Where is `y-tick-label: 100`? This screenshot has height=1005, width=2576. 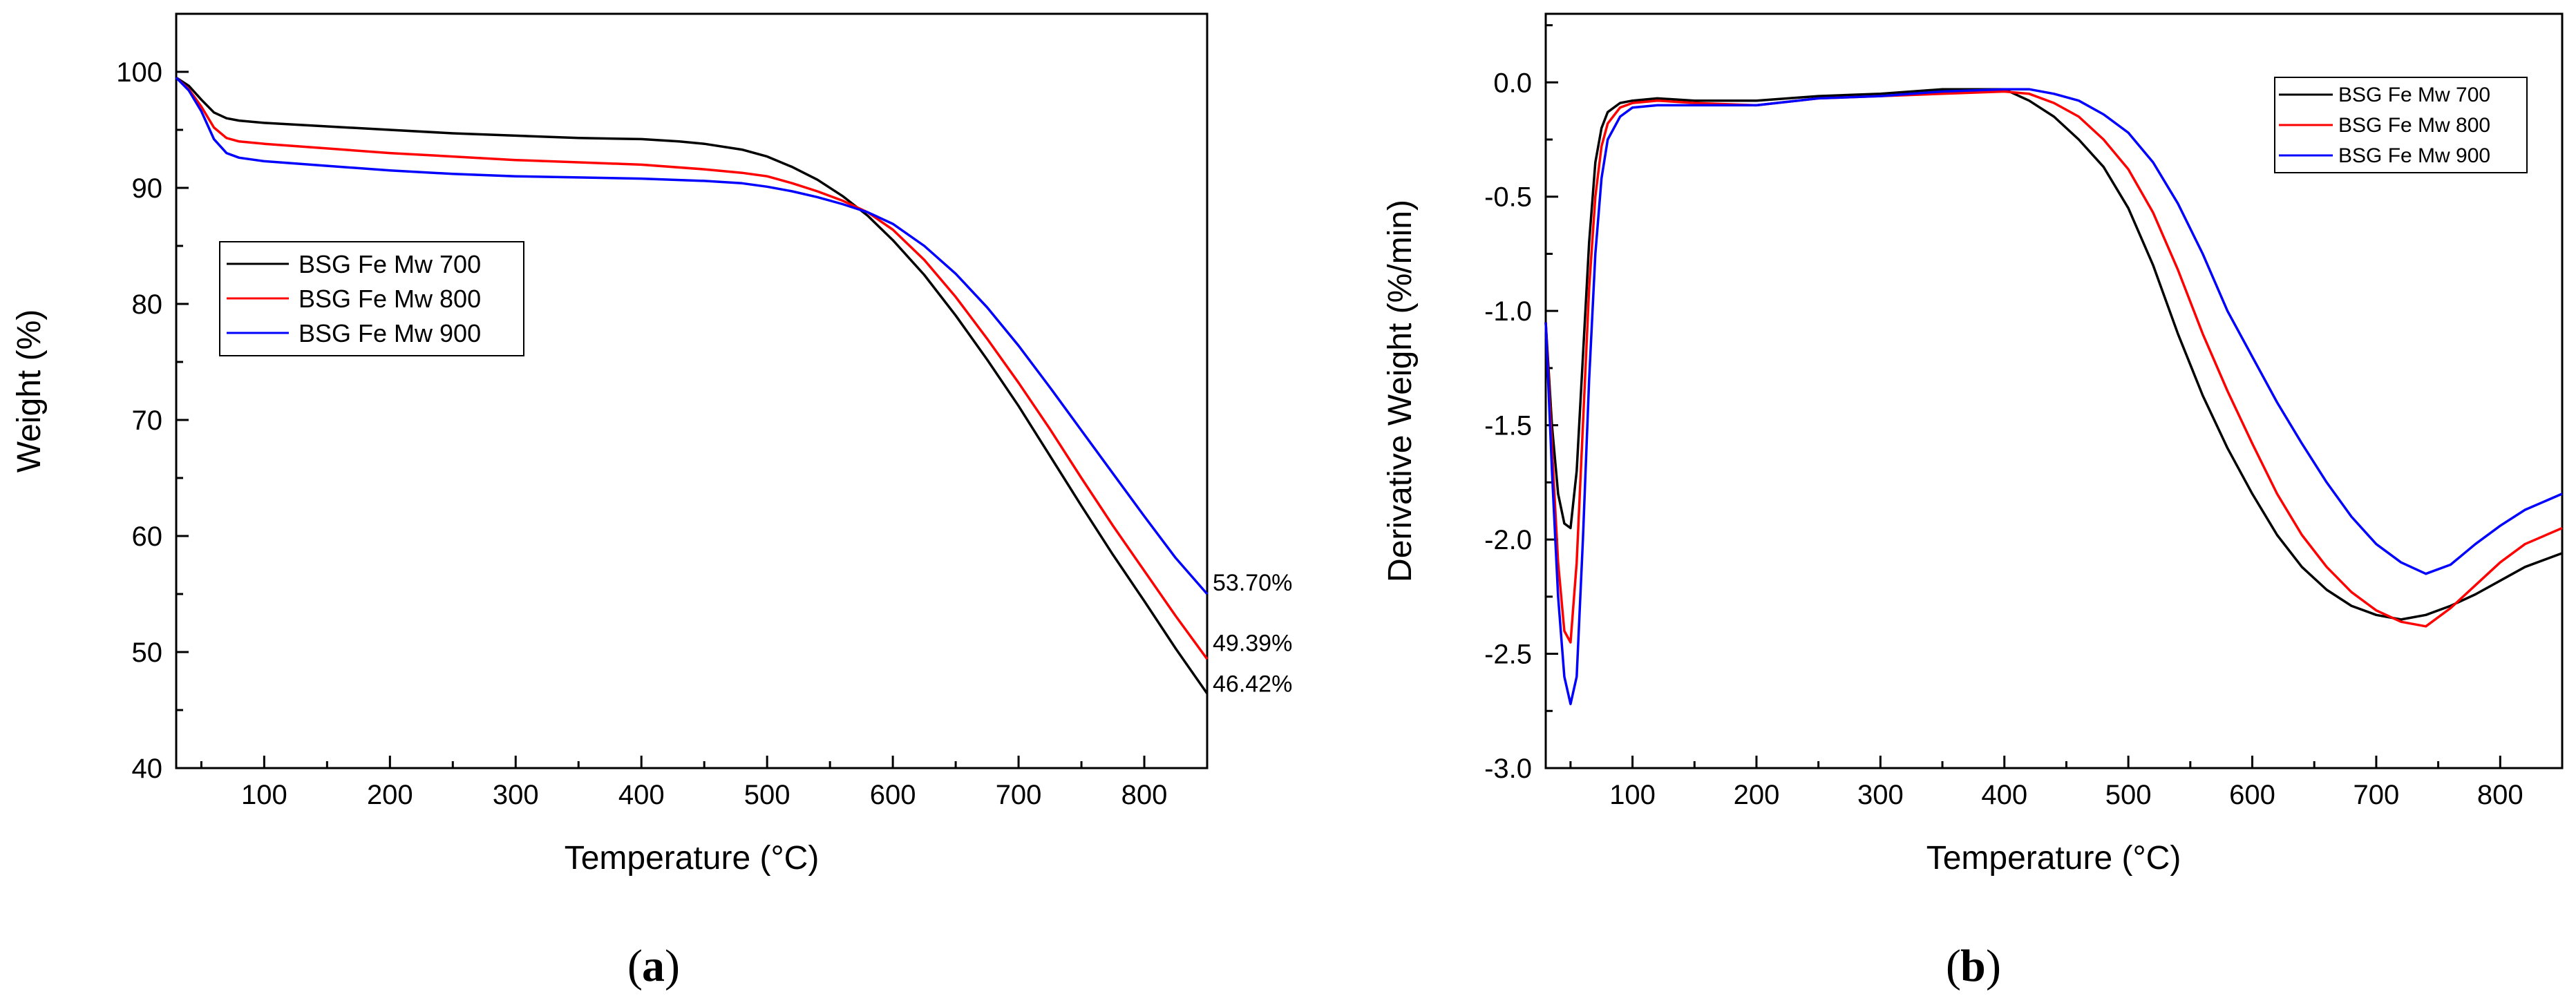
y-tick-label: 100 is located at coordinates (139, 72).